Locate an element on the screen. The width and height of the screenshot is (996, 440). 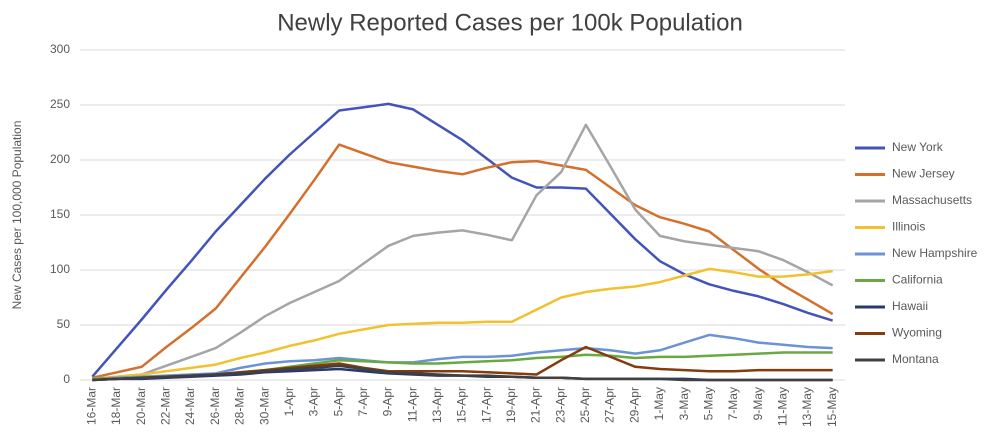
x-tick-label: 23-Apr is located at coordinates (560, 405).